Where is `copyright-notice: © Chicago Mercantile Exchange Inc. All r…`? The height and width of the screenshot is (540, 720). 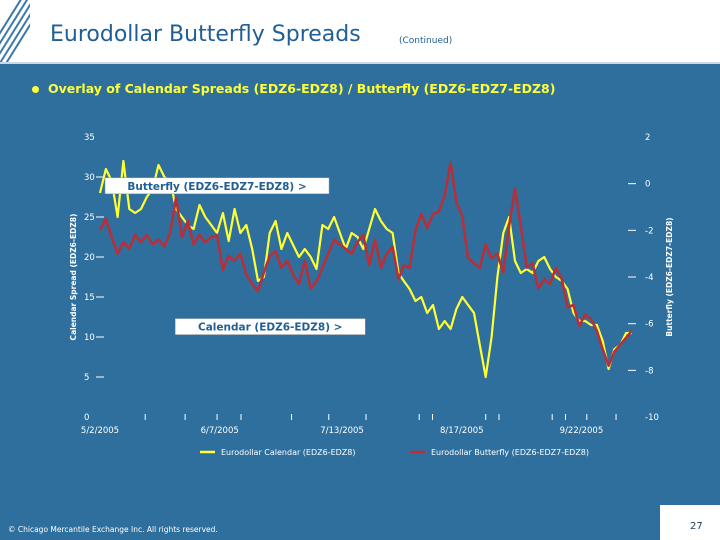 copyright-notice: © Chicago Mercantile Exchange Inc. All r… is located at coordinates (113, 529).